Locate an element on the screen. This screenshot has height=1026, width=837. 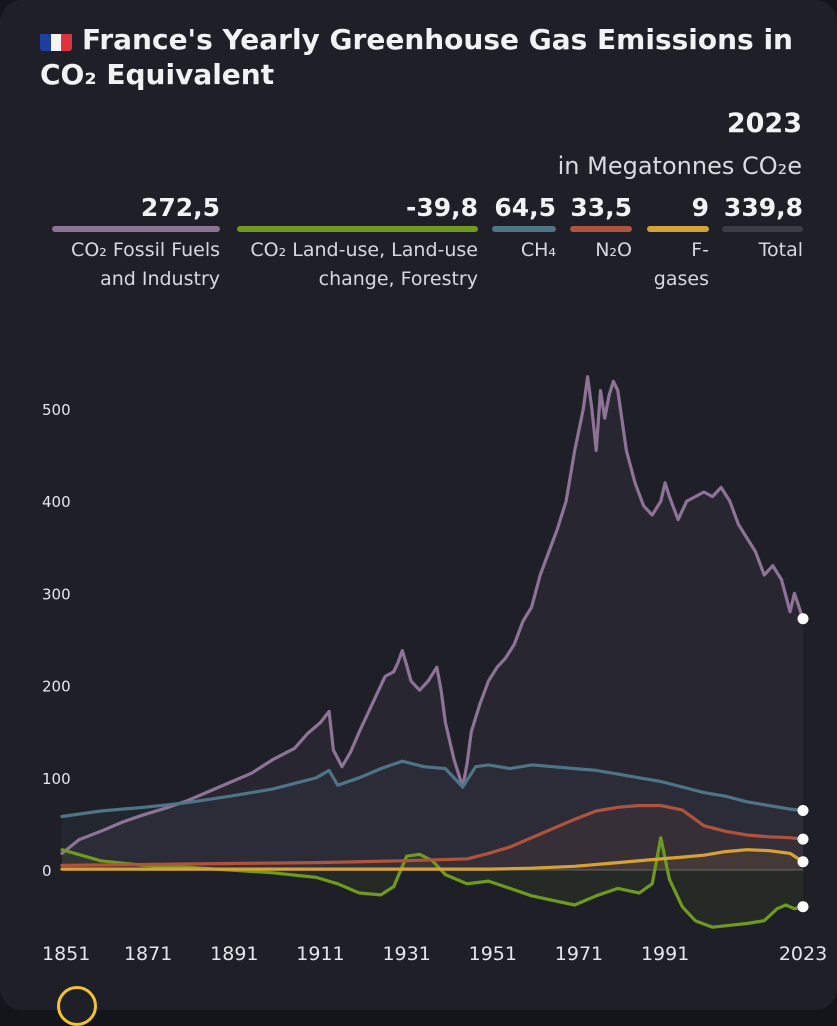
legend-label: CO₂ Land-use, Land-use change, Forestry is located at coordinates (364, 264).